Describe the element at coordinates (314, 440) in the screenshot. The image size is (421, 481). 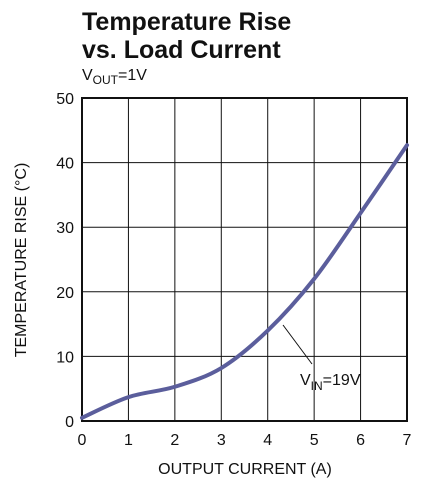
I see `x-tick-label: 5` at that location.